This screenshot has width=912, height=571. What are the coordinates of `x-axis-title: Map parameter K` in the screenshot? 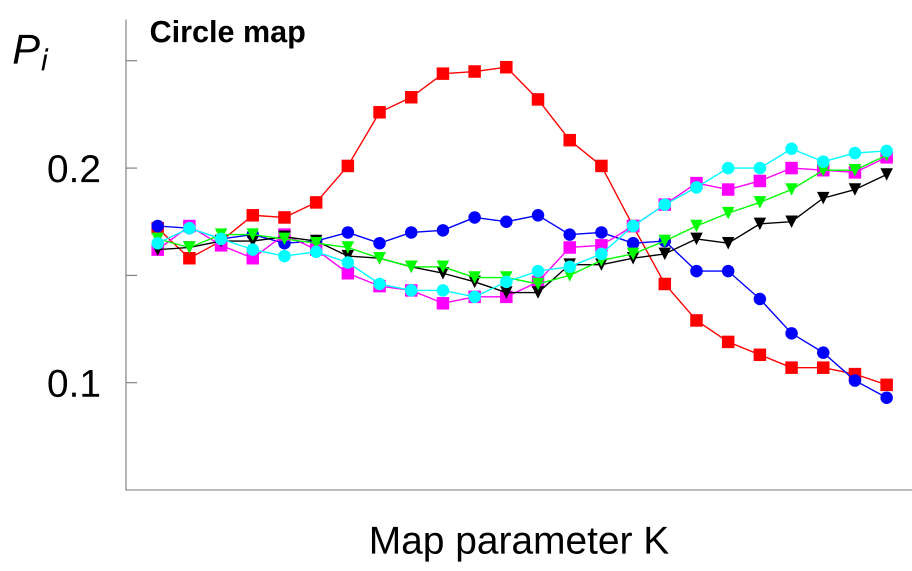 It's located at (520, 544).